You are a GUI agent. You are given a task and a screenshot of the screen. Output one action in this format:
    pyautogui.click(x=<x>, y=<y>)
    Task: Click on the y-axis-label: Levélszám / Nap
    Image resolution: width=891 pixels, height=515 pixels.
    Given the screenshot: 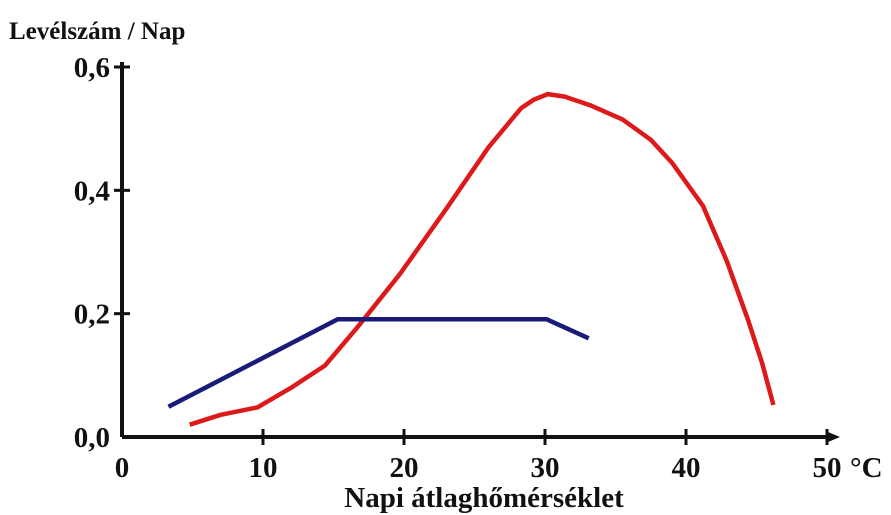 What is the action you would take?
    pyautogui.click(x=97, y=31)
    